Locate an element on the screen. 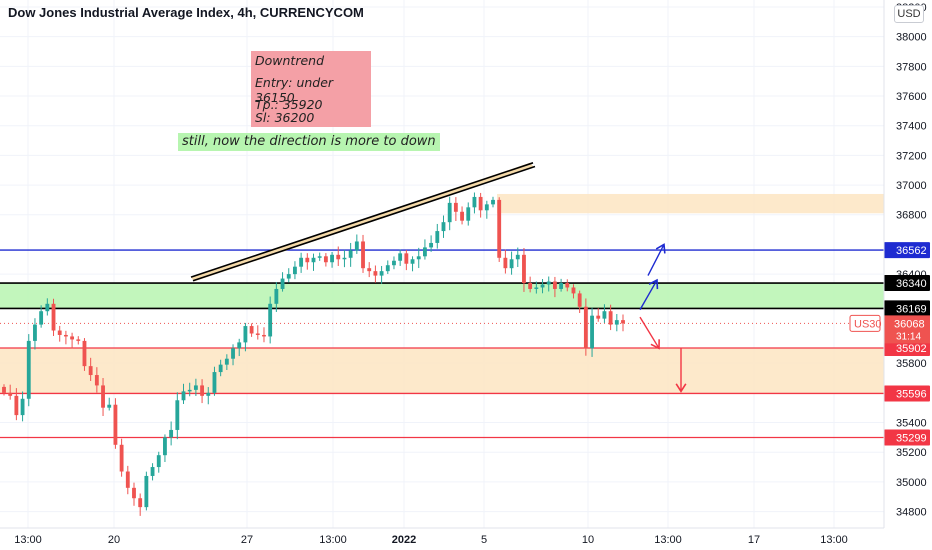  trend-line-lower is located at coordinates (364, 223).